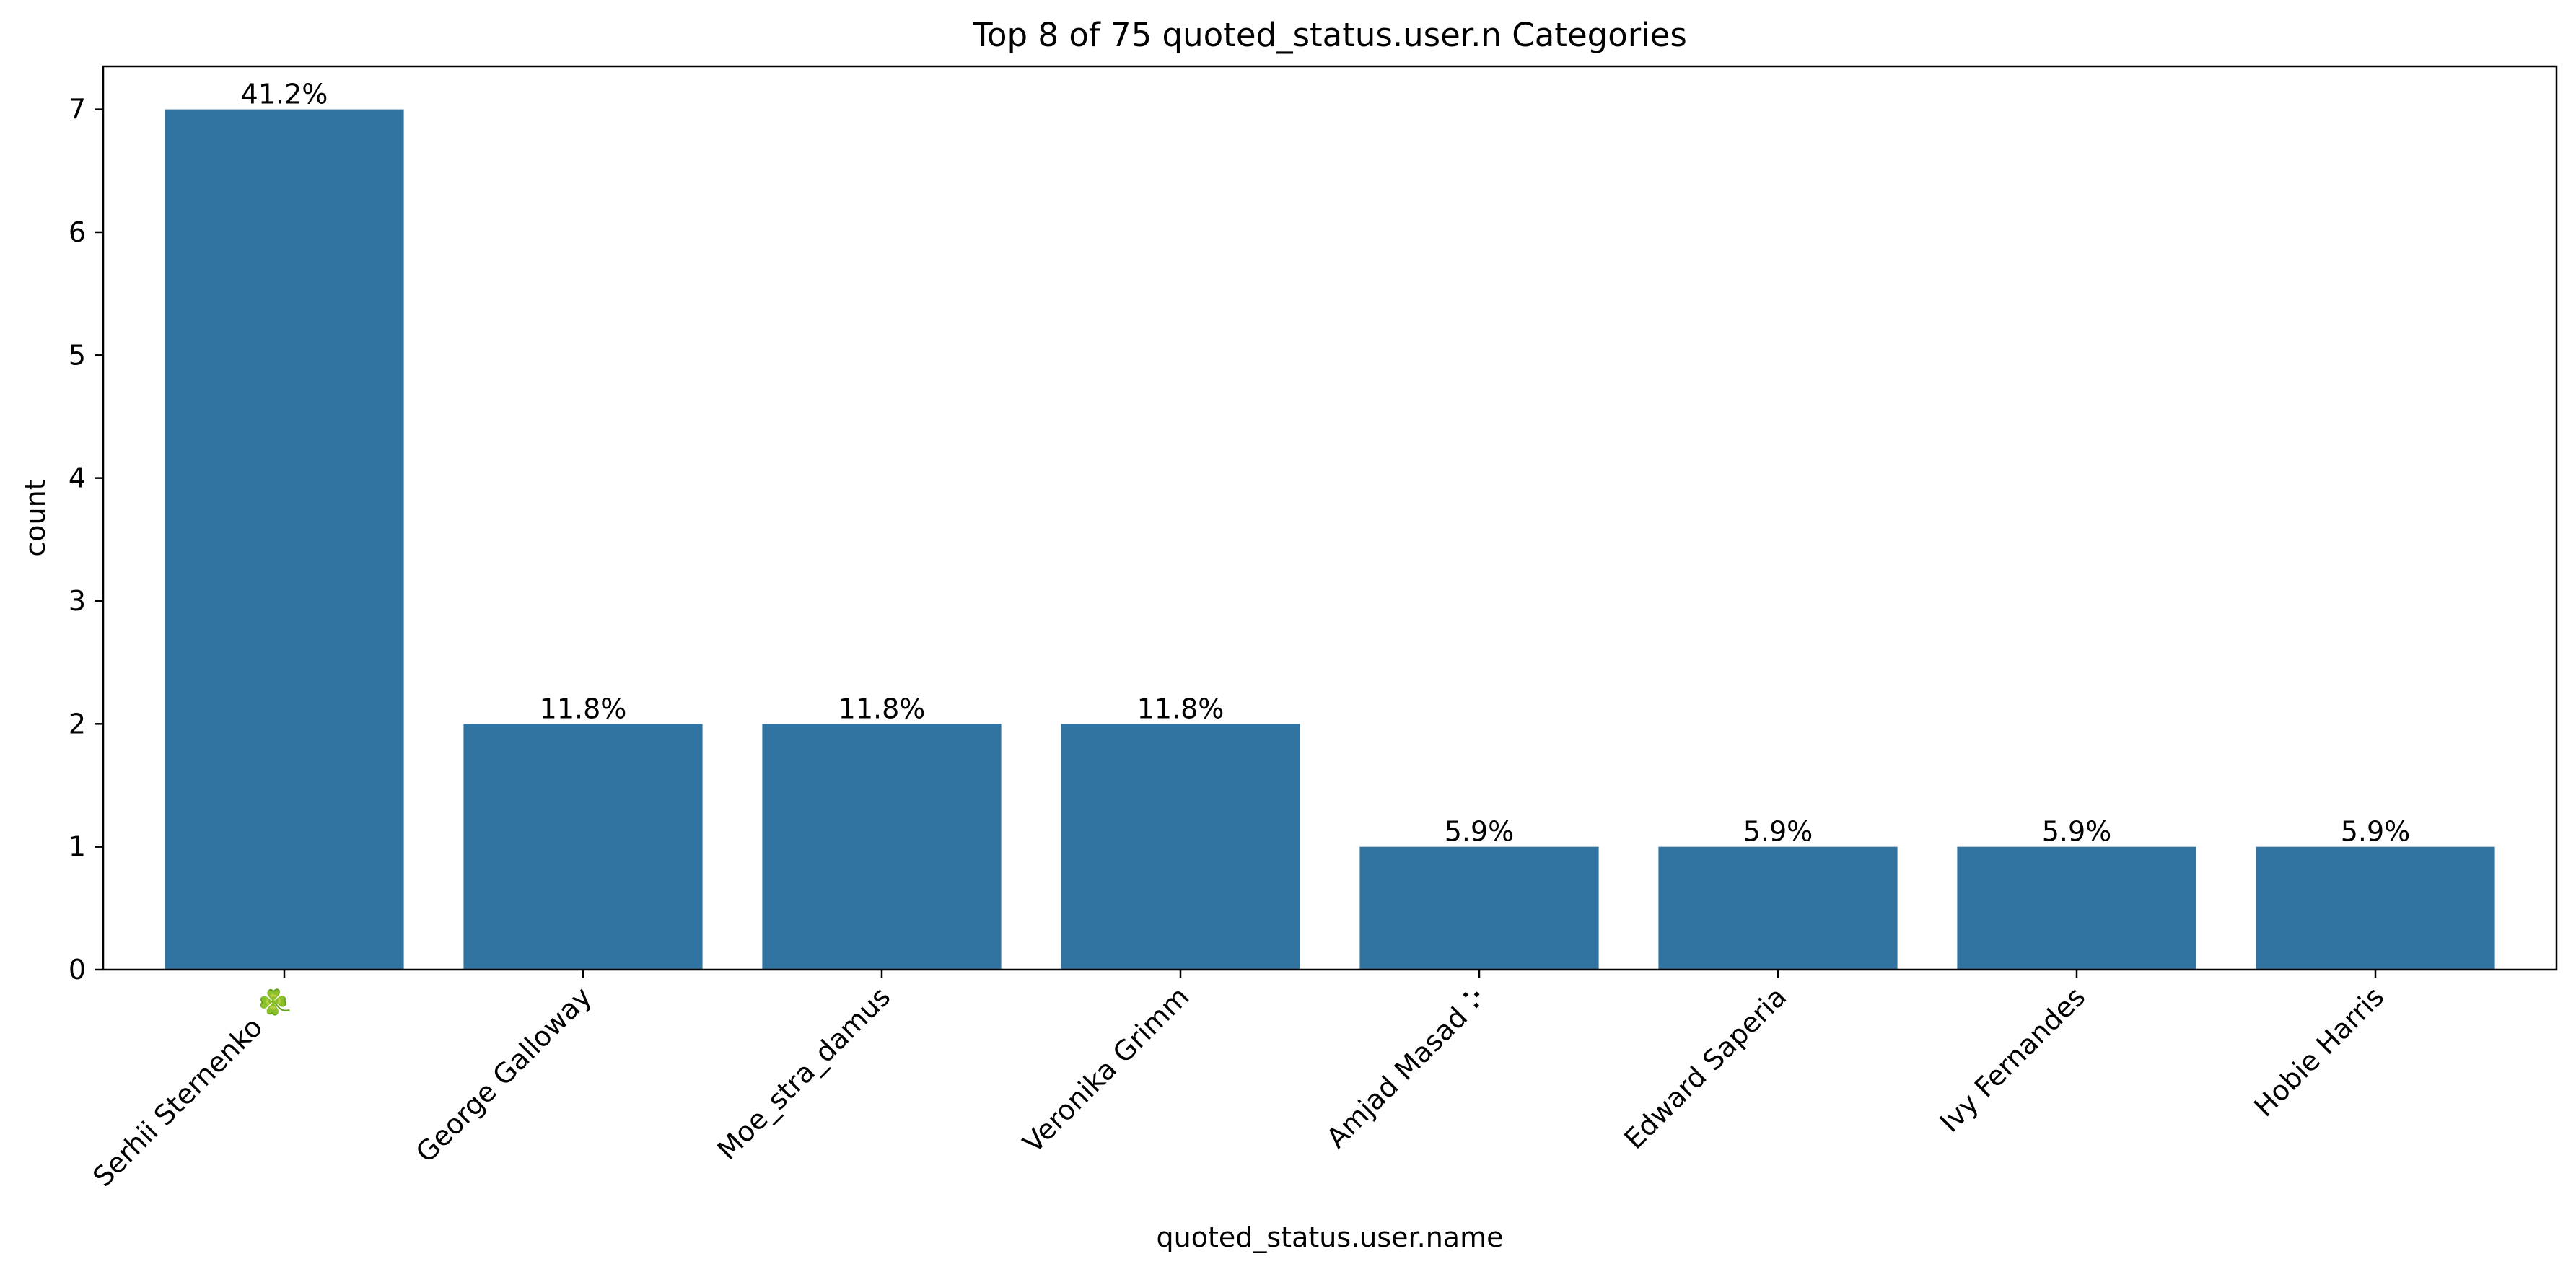 This screenshot has height=1277, width=2576. I want to click on x-axis-label: quoted_status.user.name, so click(1330, 1237).